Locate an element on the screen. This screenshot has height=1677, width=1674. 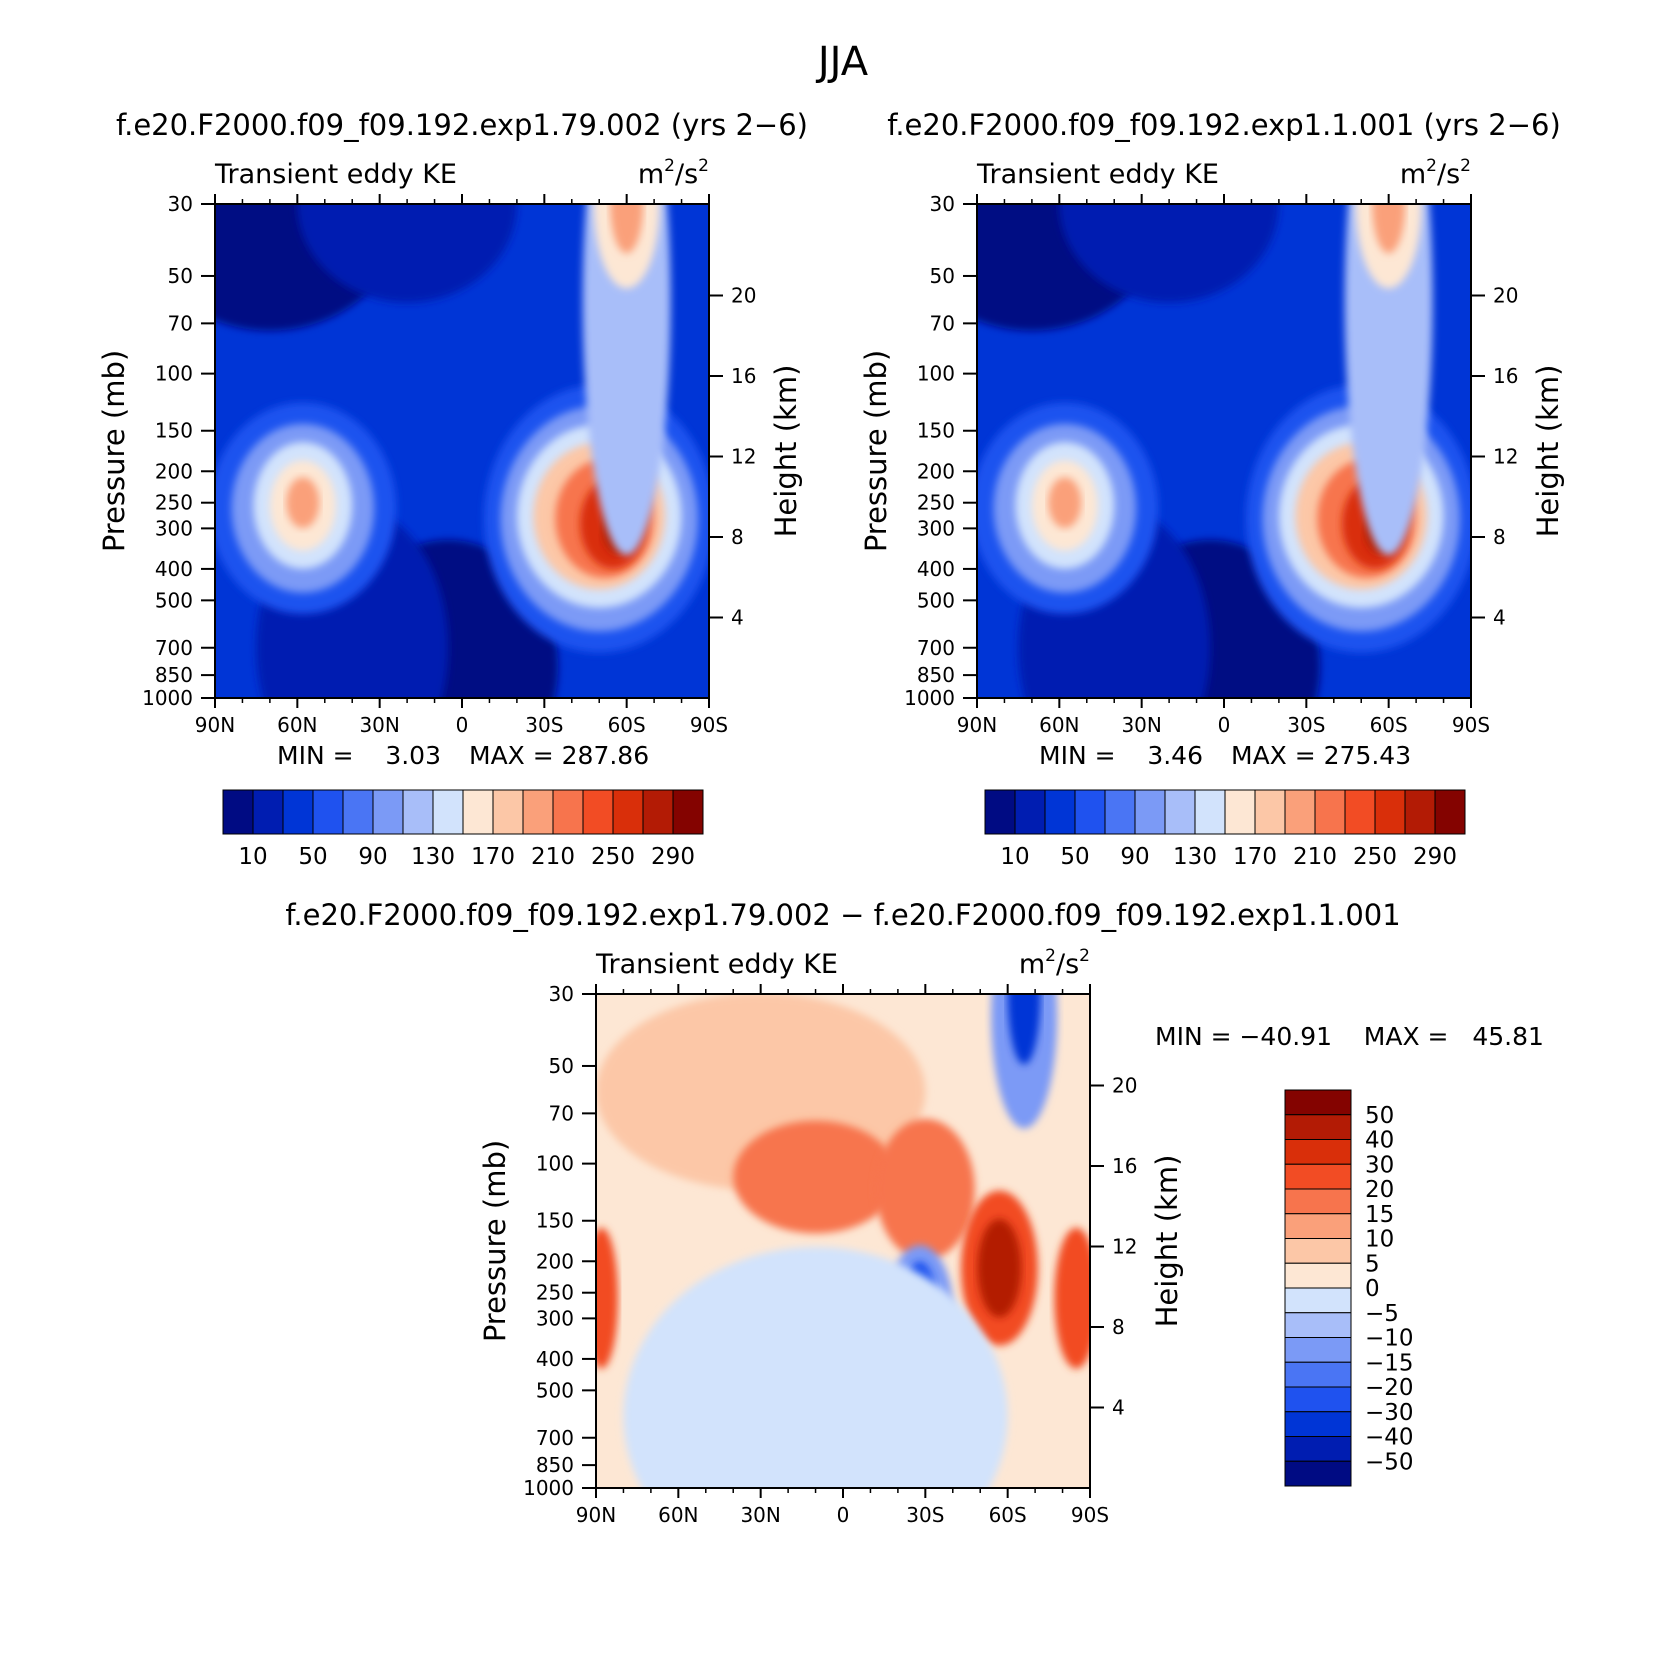
panel-case1-plot-area is located at coordinates (462, 451).